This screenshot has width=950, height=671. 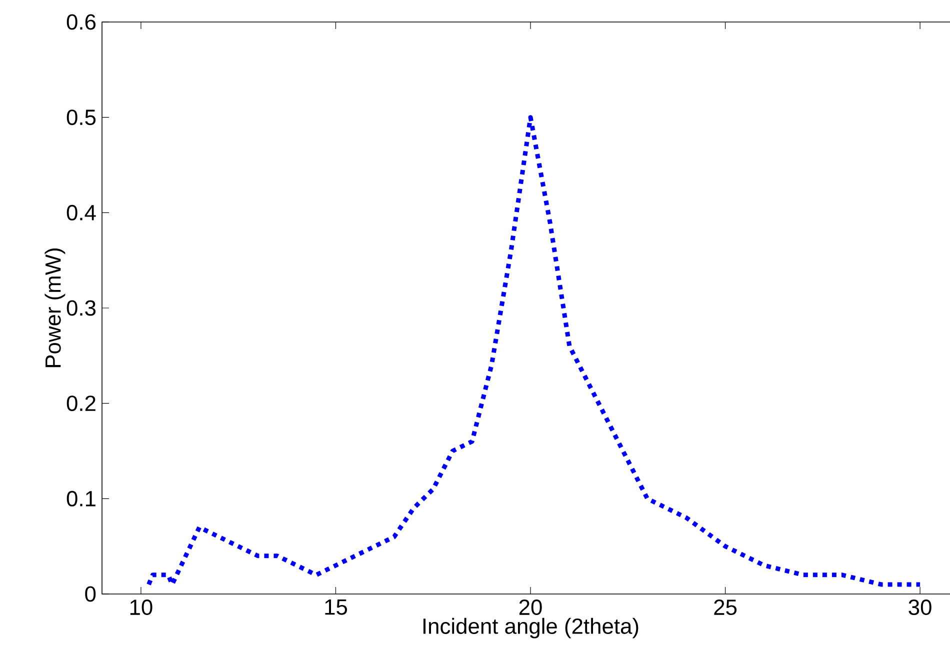 I want to click on x-tick-label: 15, so click(x=336, y=607).